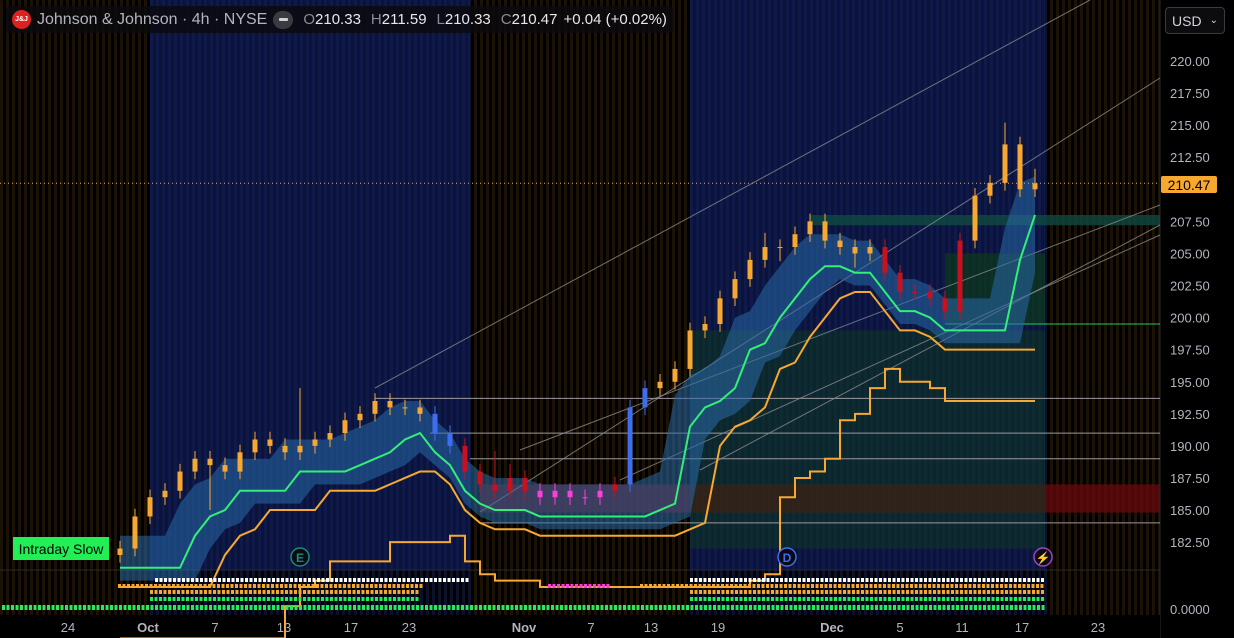 The image size is (1234, 638). Describe the element at coordinates (152, 19) in the screenshot. I see `symbol-title: Johnson & Johnson · 4h · NYSE` at that location.